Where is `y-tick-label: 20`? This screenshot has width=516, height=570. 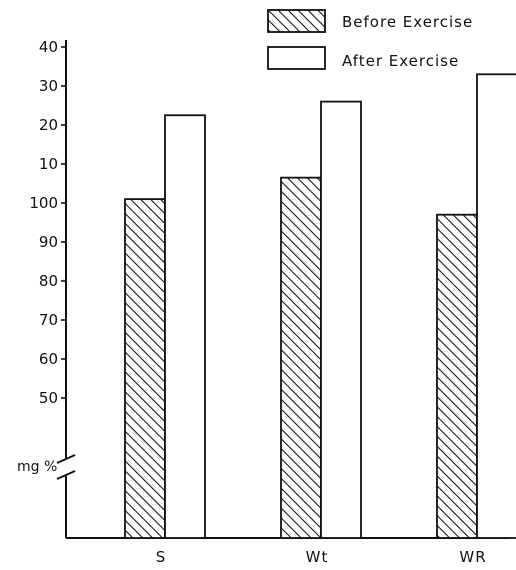 y-tick-label: 20 is located at coordinates (48, 125).